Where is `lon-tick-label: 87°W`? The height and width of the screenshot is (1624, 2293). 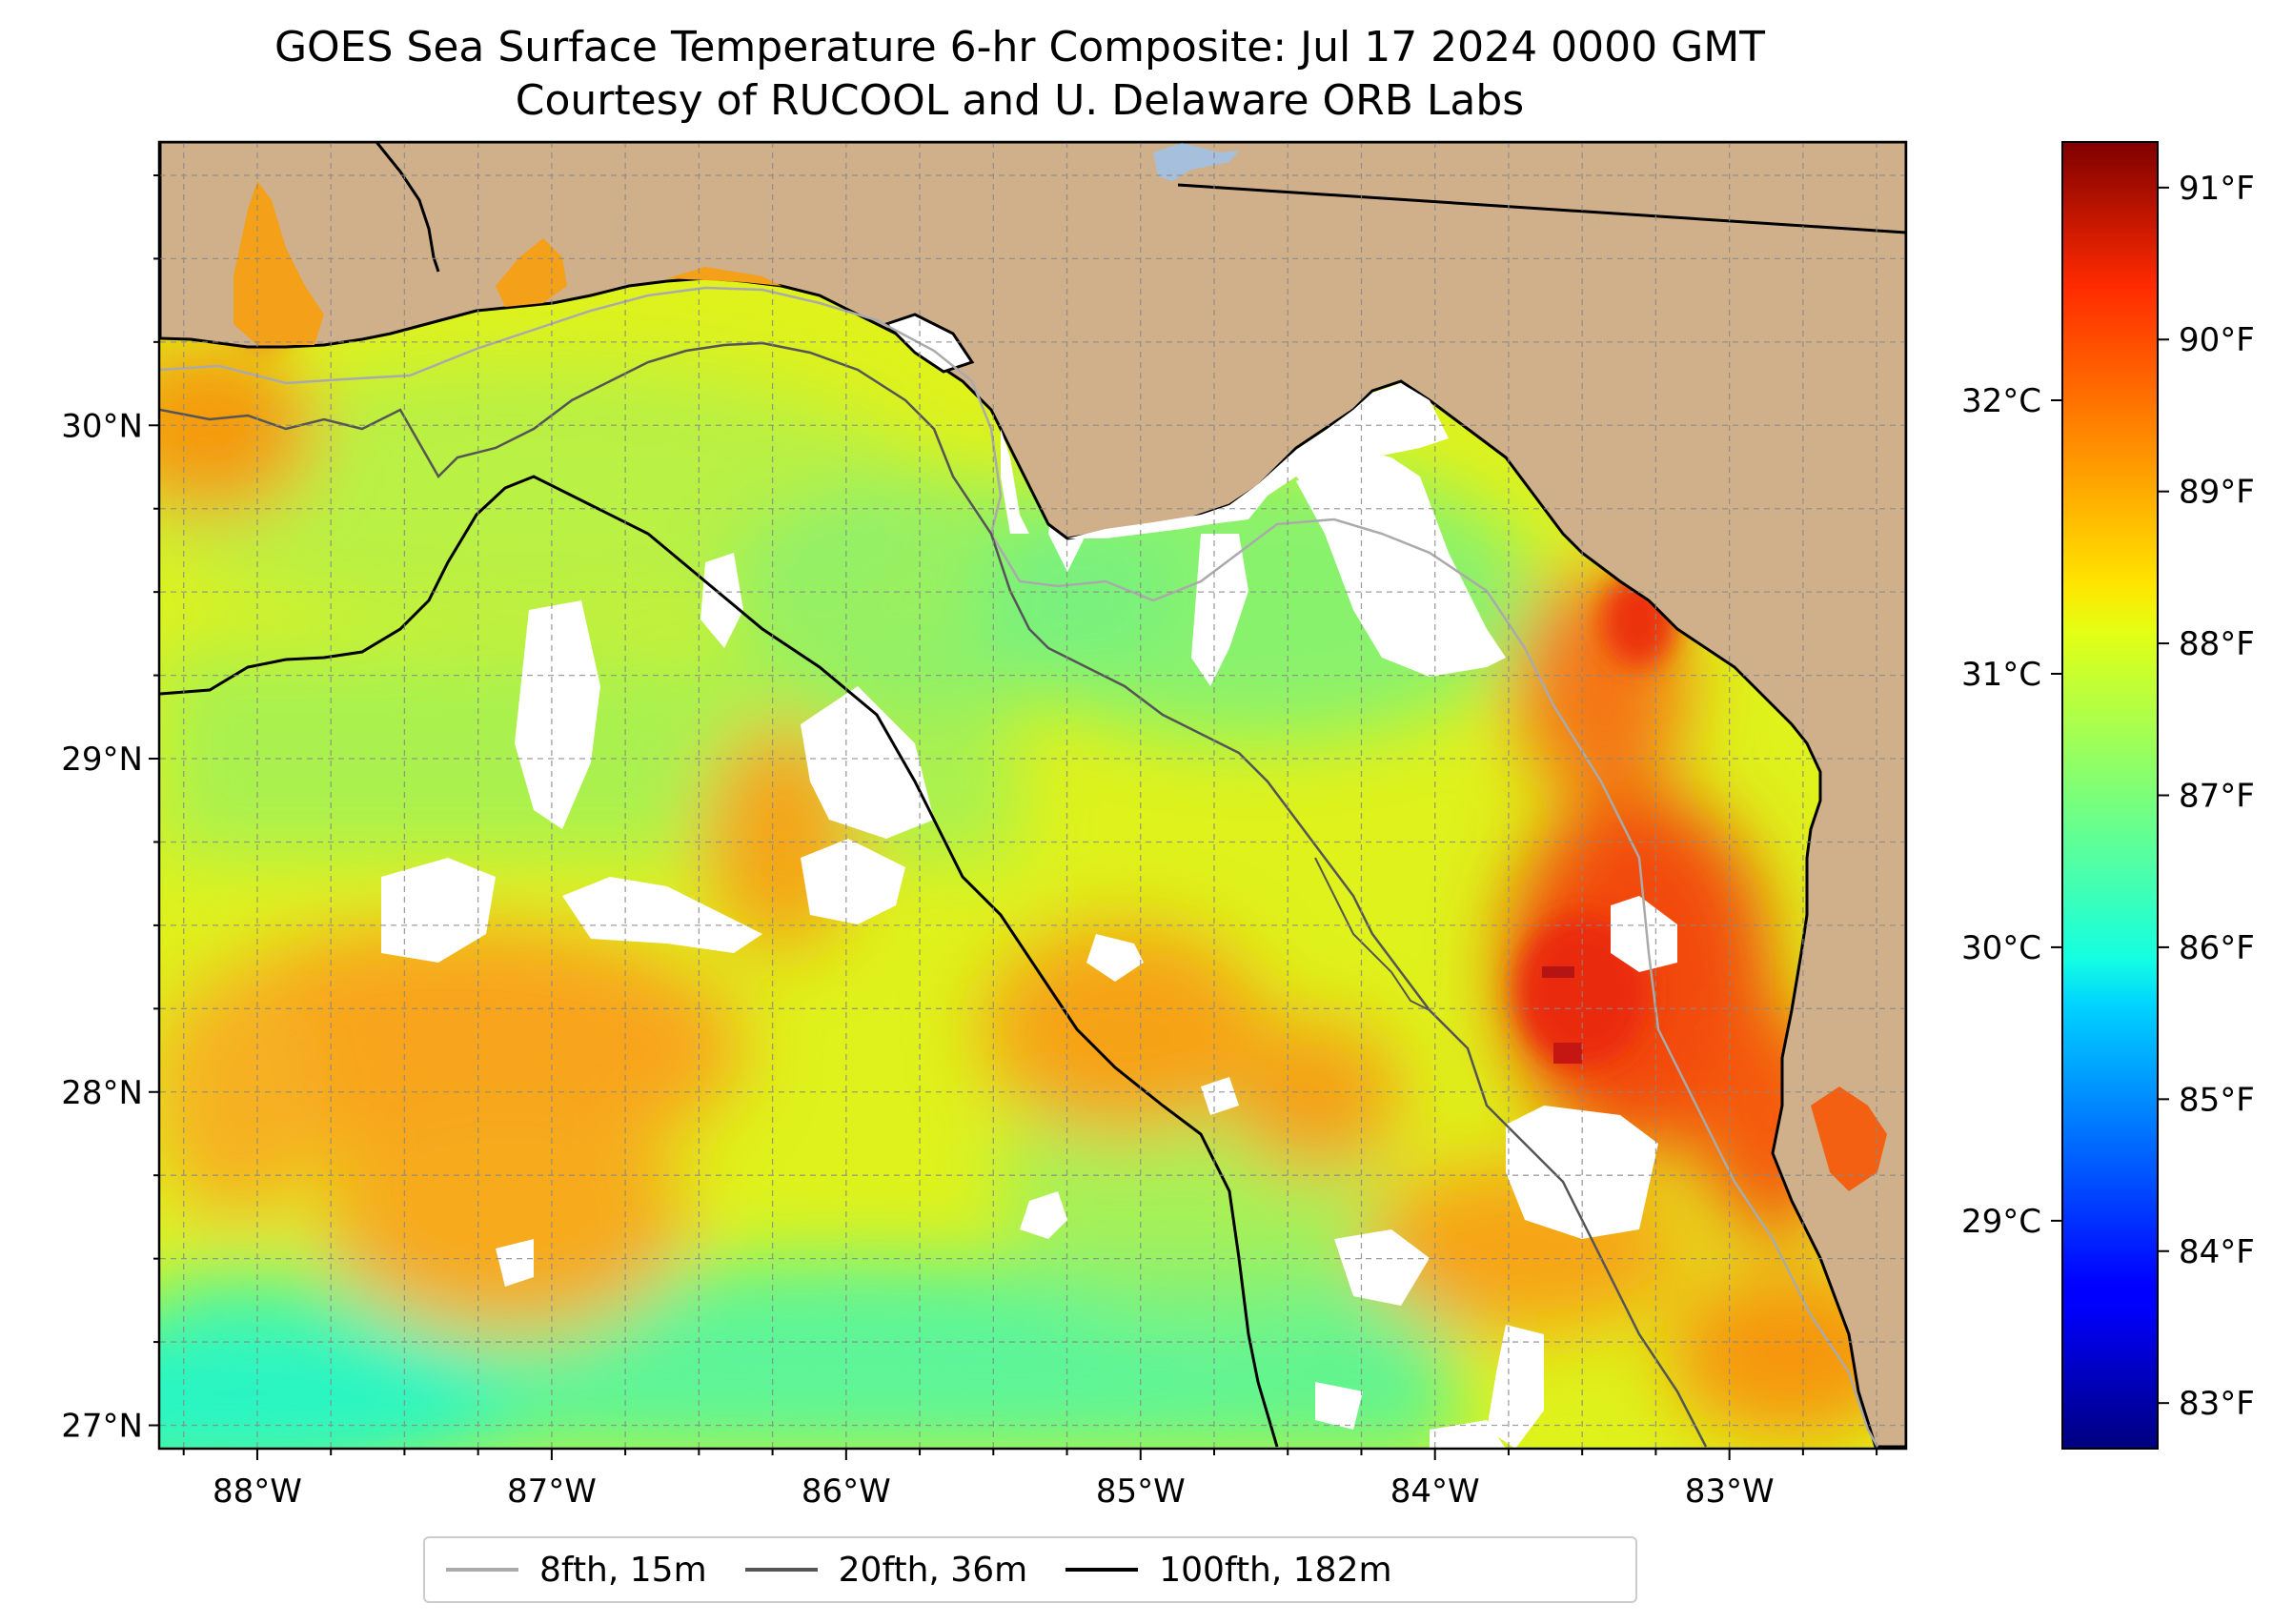 lon-tick-label: 87°W is located at coordinates (552, 1491).